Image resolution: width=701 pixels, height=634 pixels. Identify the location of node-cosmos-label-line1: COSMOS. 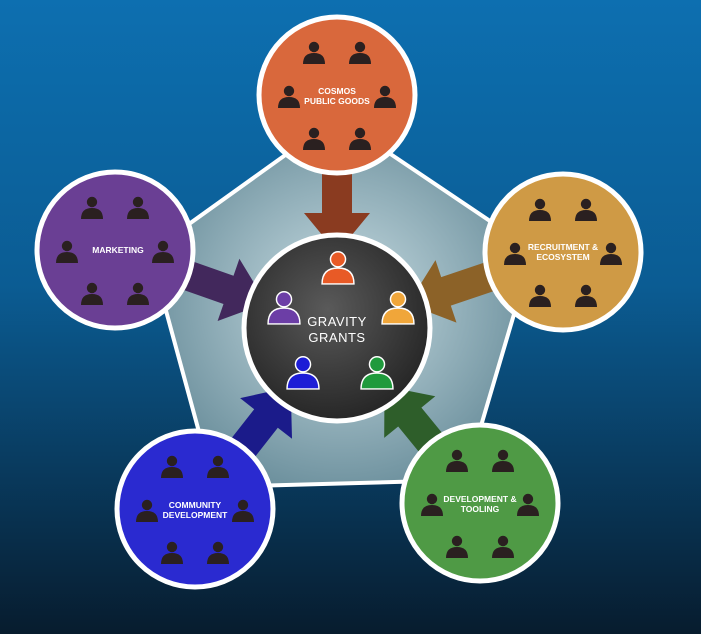
(337, 91).